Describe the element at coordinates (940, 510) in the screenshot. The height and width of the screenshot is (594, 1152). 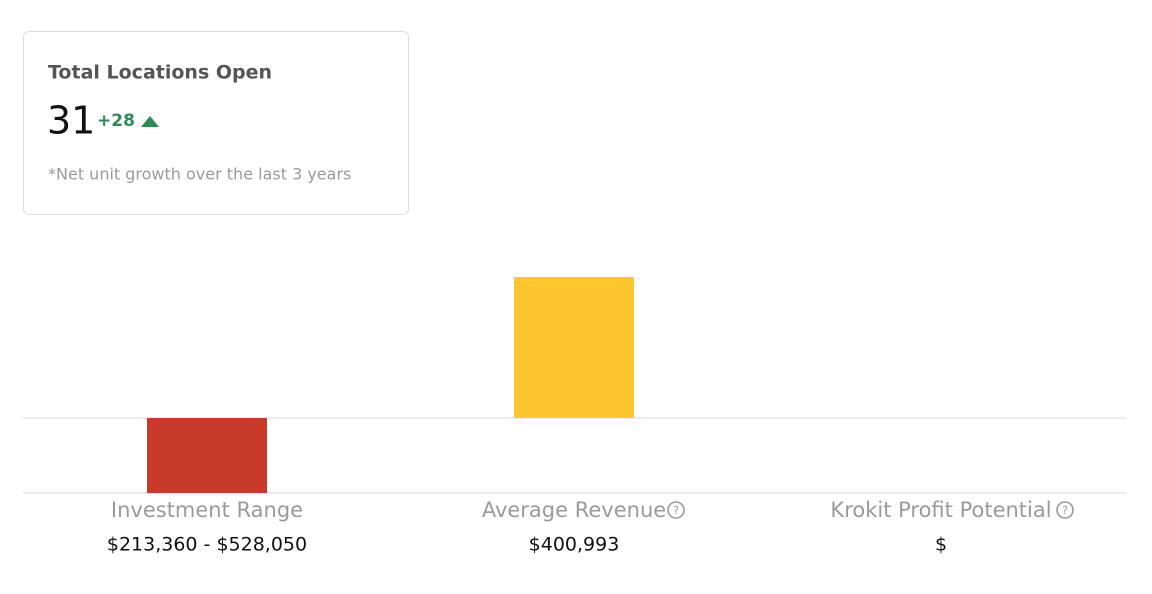
I see `category-label: Krokit Profit Potential` at that location.